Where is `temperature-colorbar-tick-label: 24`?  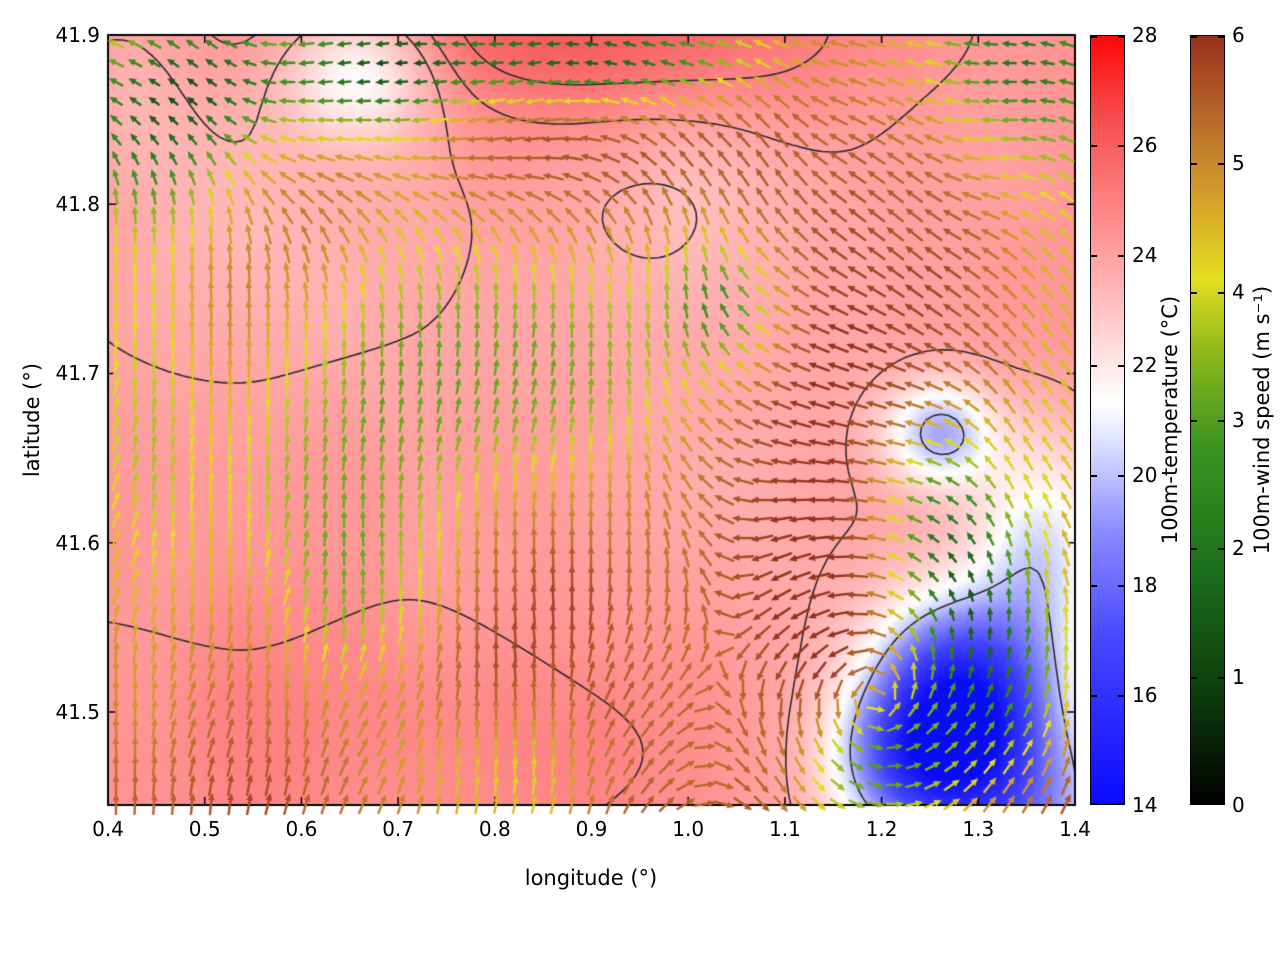
temperature-colorbar-tick-label: 24 is located at coordinates (1145, 255).